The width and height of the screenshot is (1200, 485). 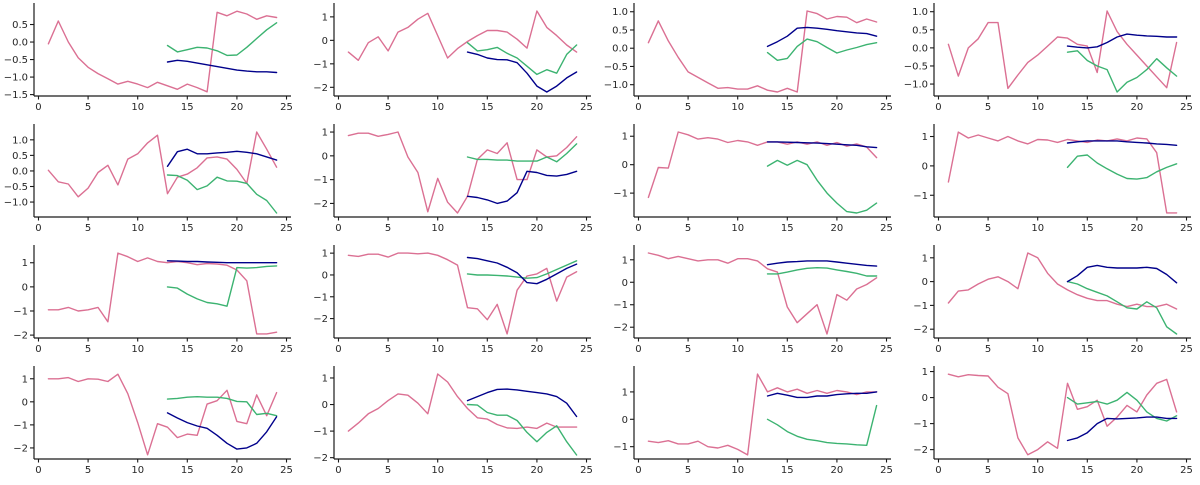 I want to click on y-tick-label: 0.0, so click(x=20, y=43).